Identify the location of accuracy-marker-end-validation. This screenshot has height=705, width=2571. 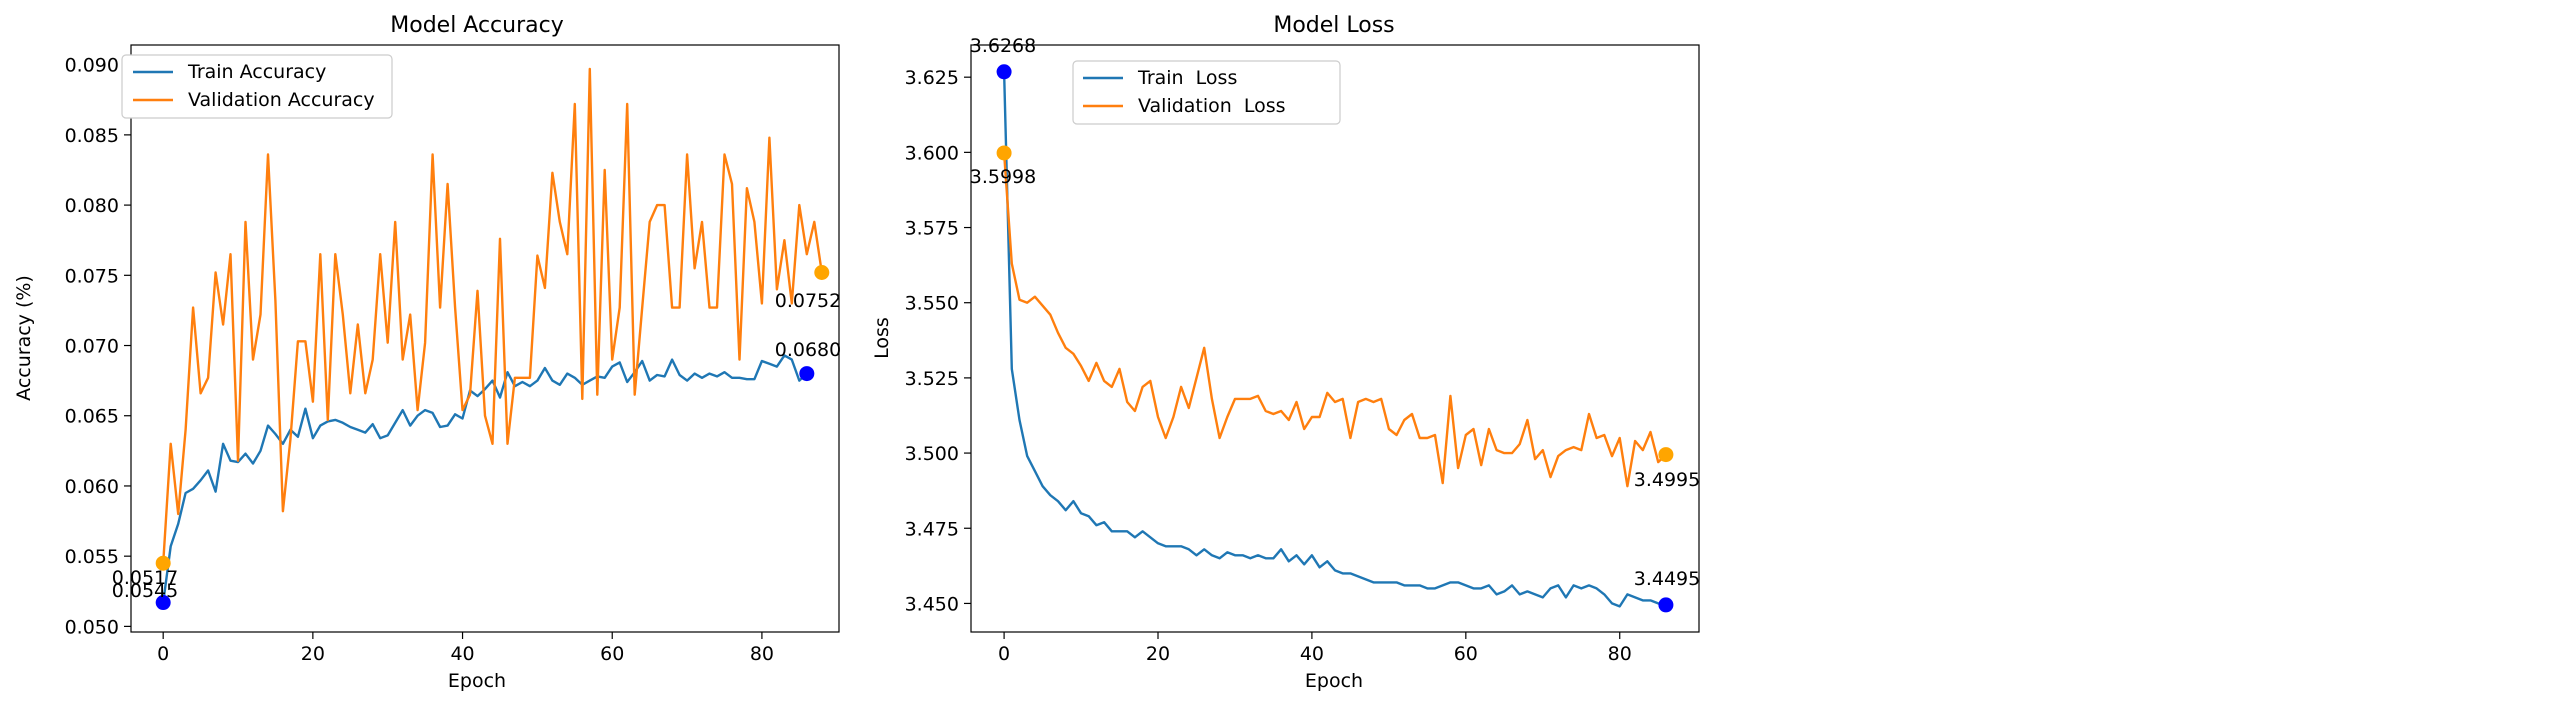
(822, 272).